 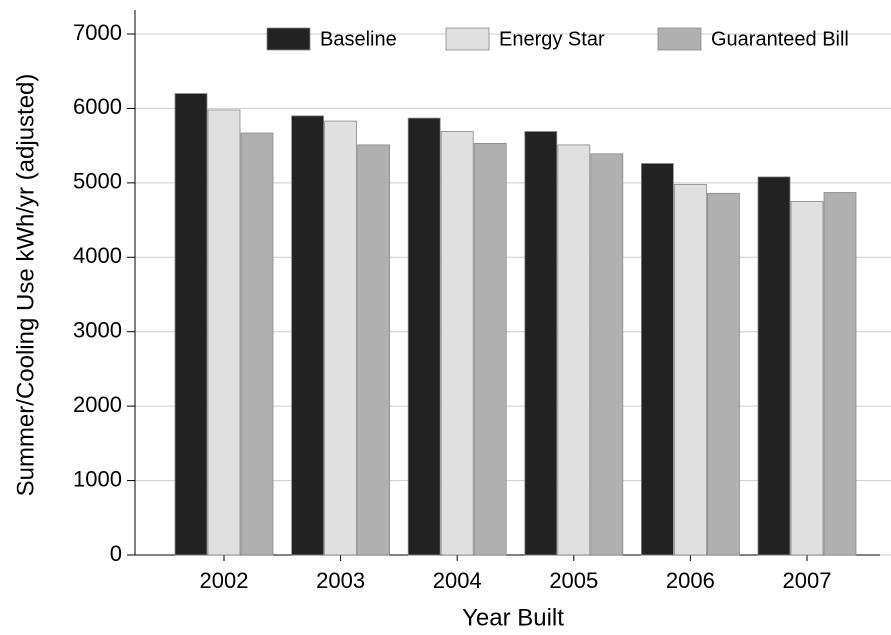 What do you see at coordinates (807, 580) in the screenshot?
I see `x-tick-label: 2007` at bounding box center [807, 580].